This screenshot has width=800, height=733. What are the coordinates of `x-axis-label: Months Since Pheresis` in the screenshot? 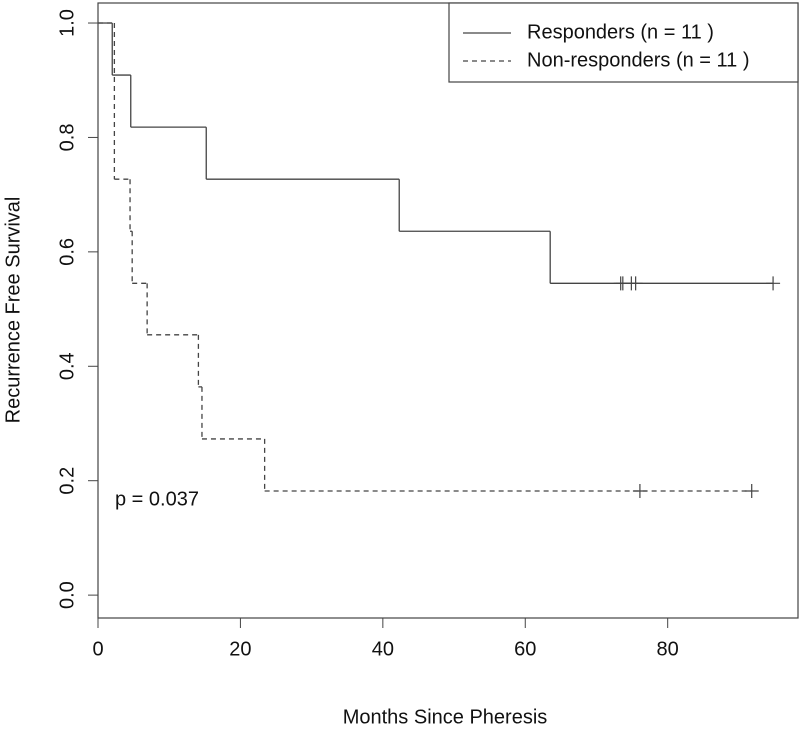 It's located at (445, 717).